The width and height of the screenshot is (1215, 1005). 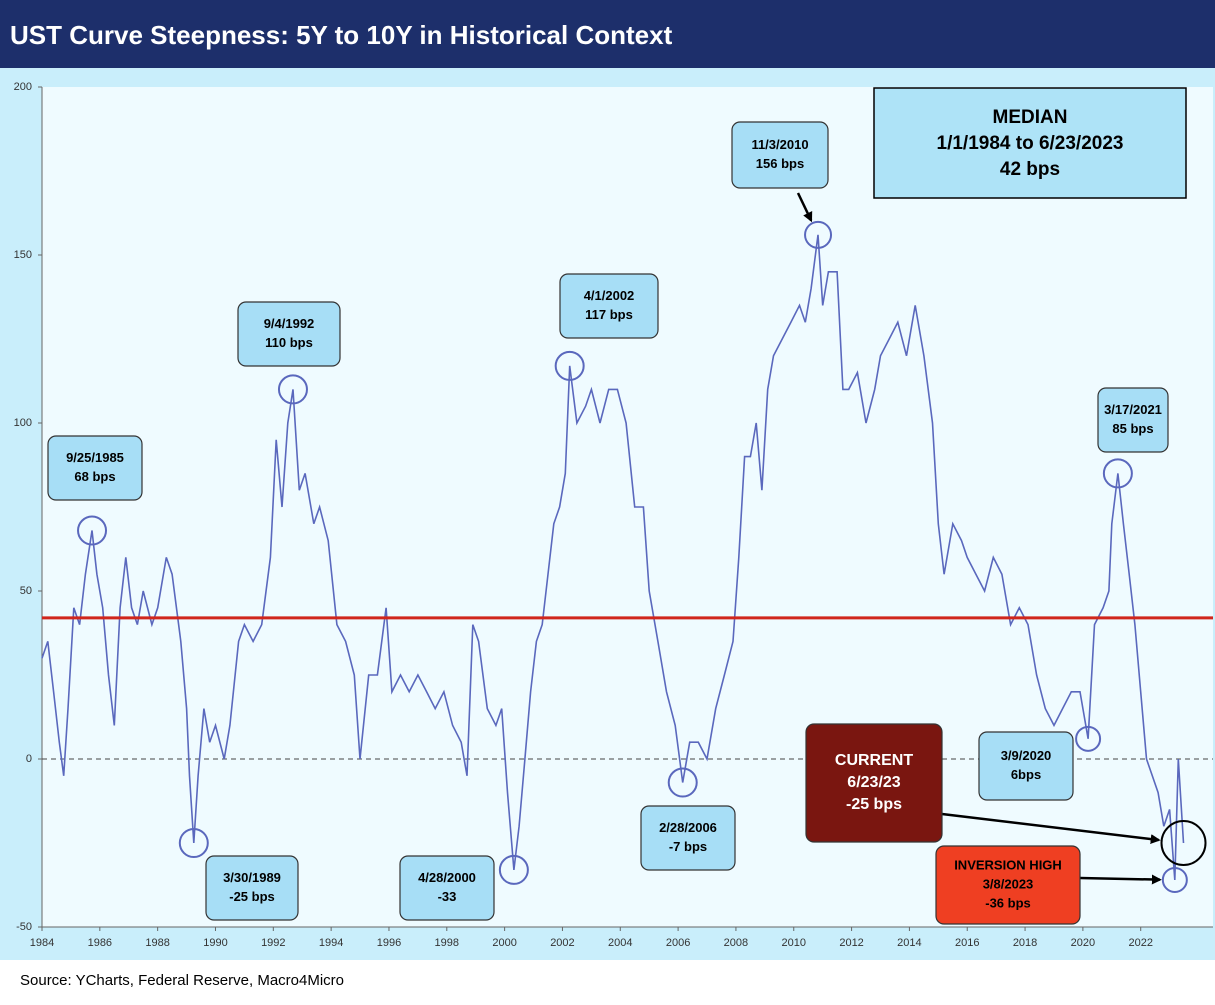 What do you see at coordinates (289, 323) in the screenshot?
I see `annotation-text: 9/4/1992` at bounding box center [289, 323].